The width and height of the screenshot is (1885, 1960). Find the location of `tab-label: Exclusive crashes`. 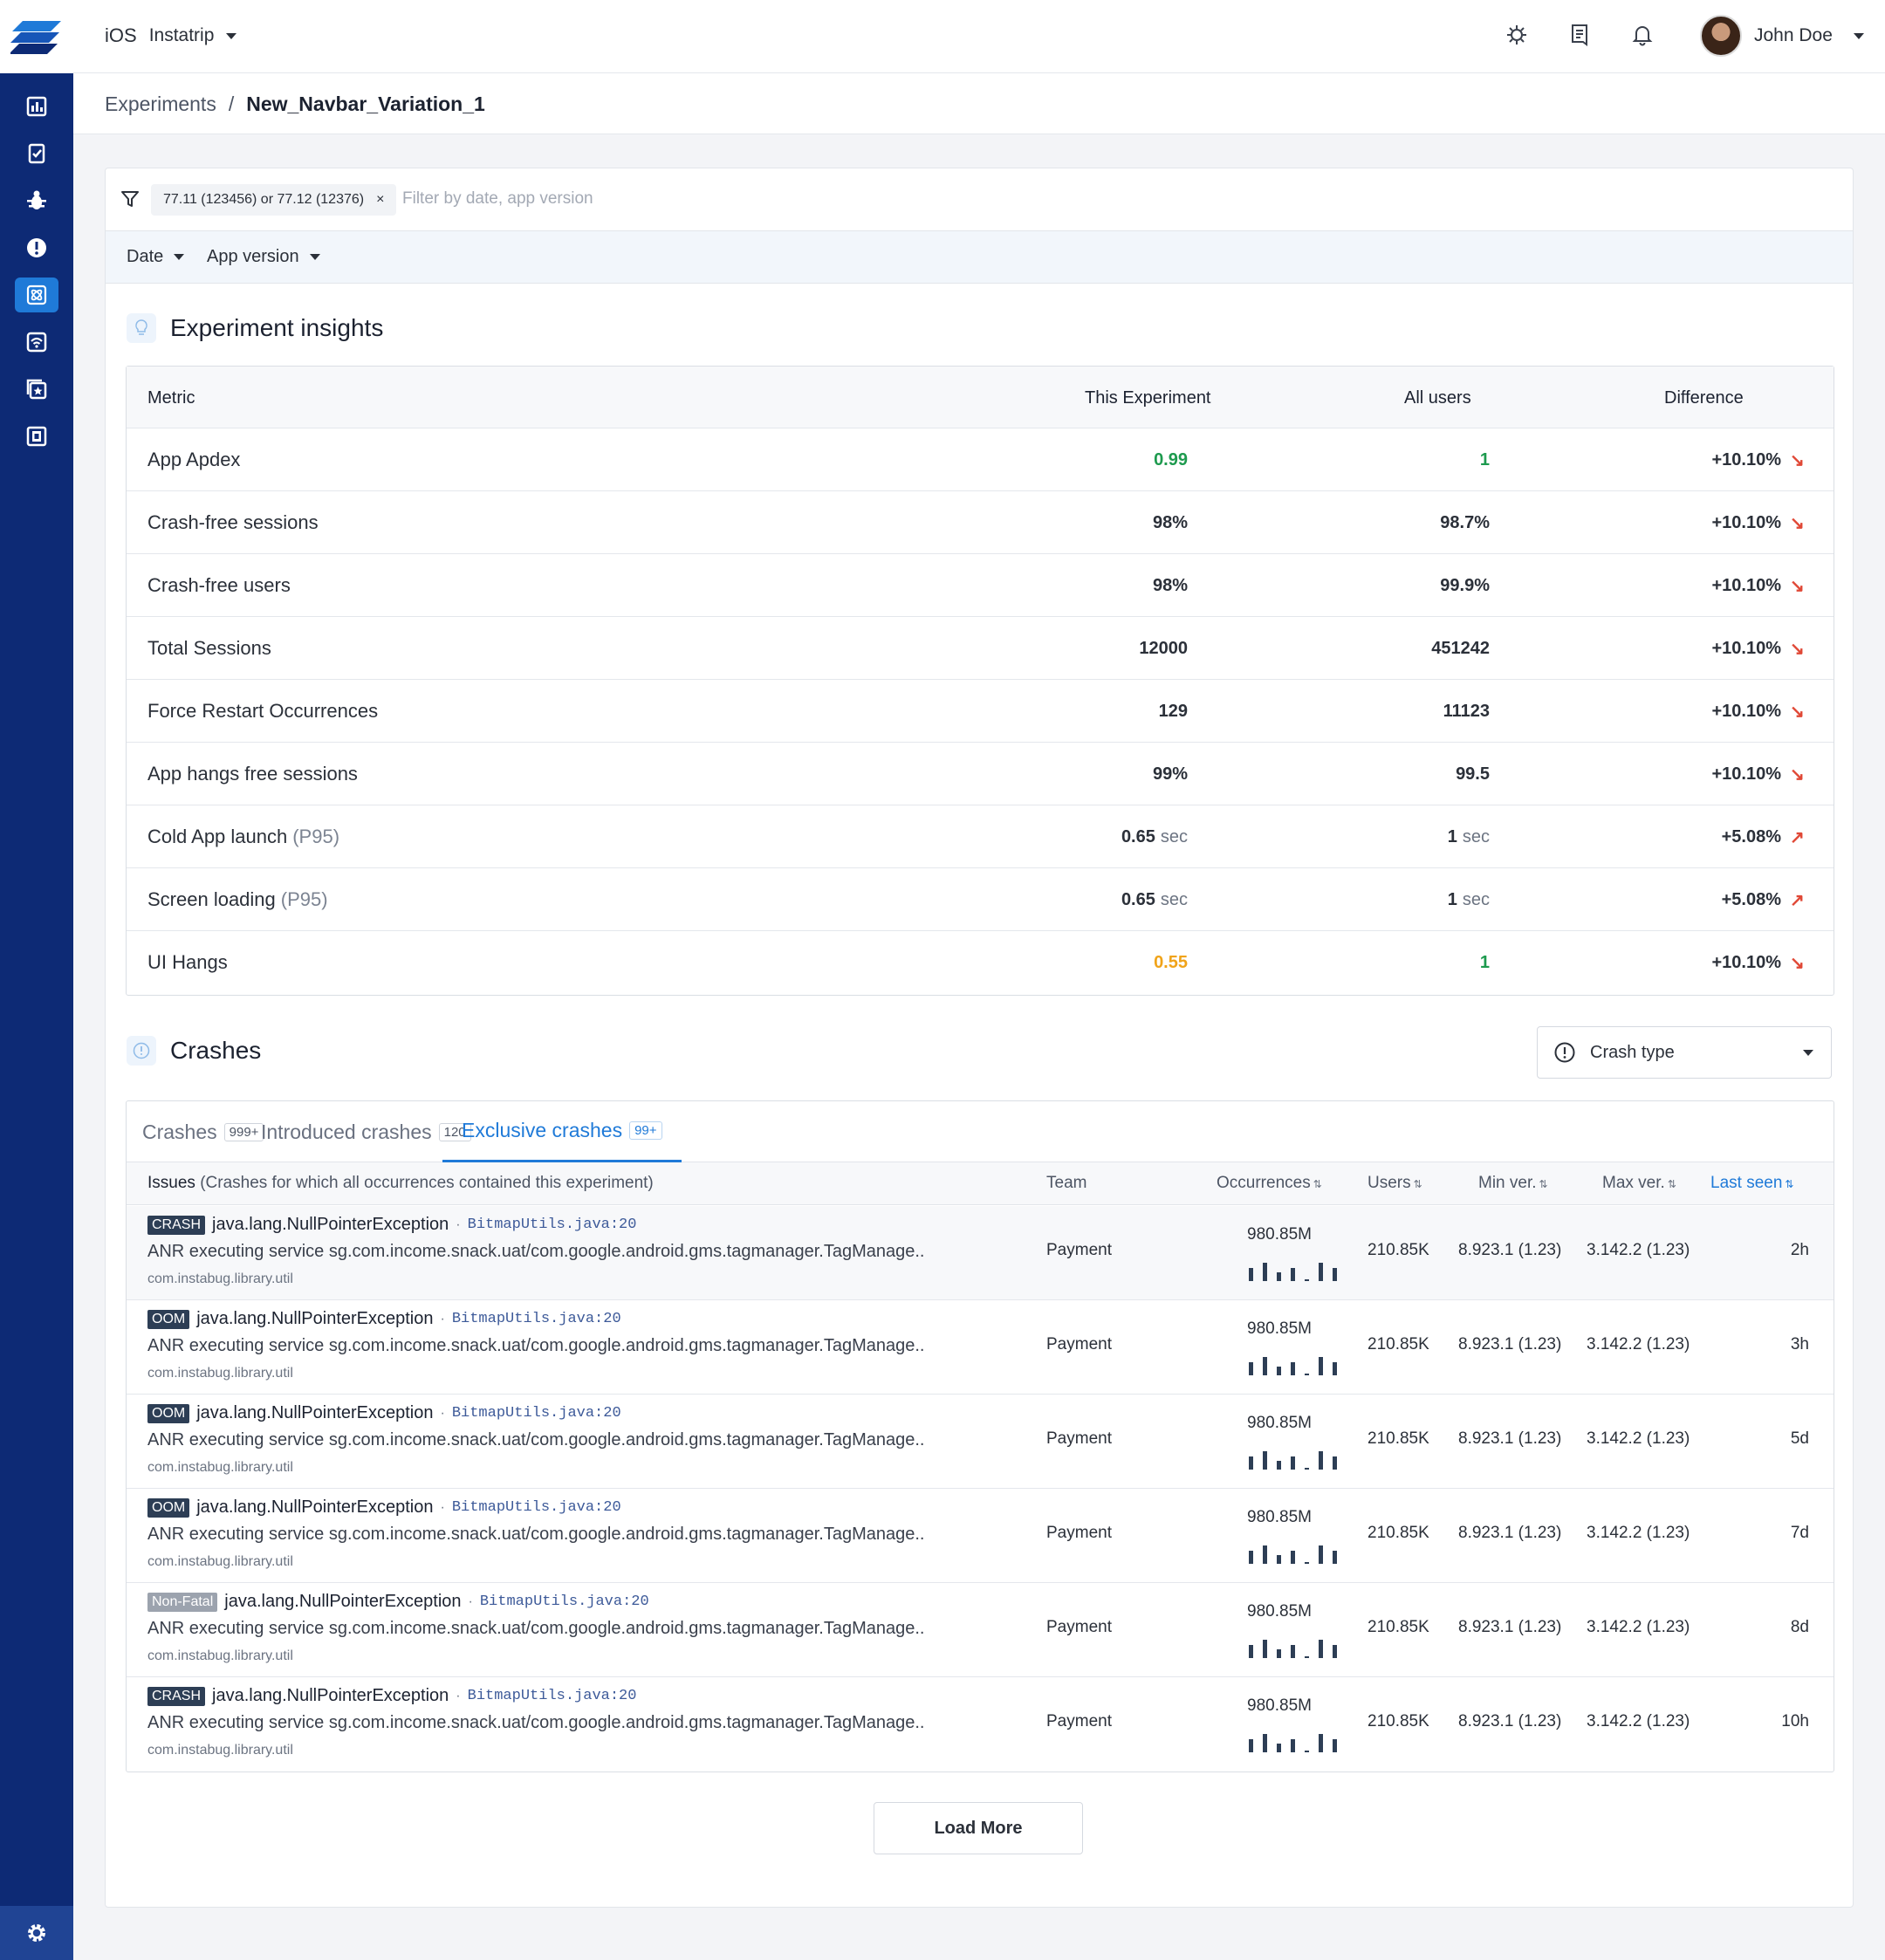

tab-label: Exclusive crashes is located at coordinates (542, 1130).